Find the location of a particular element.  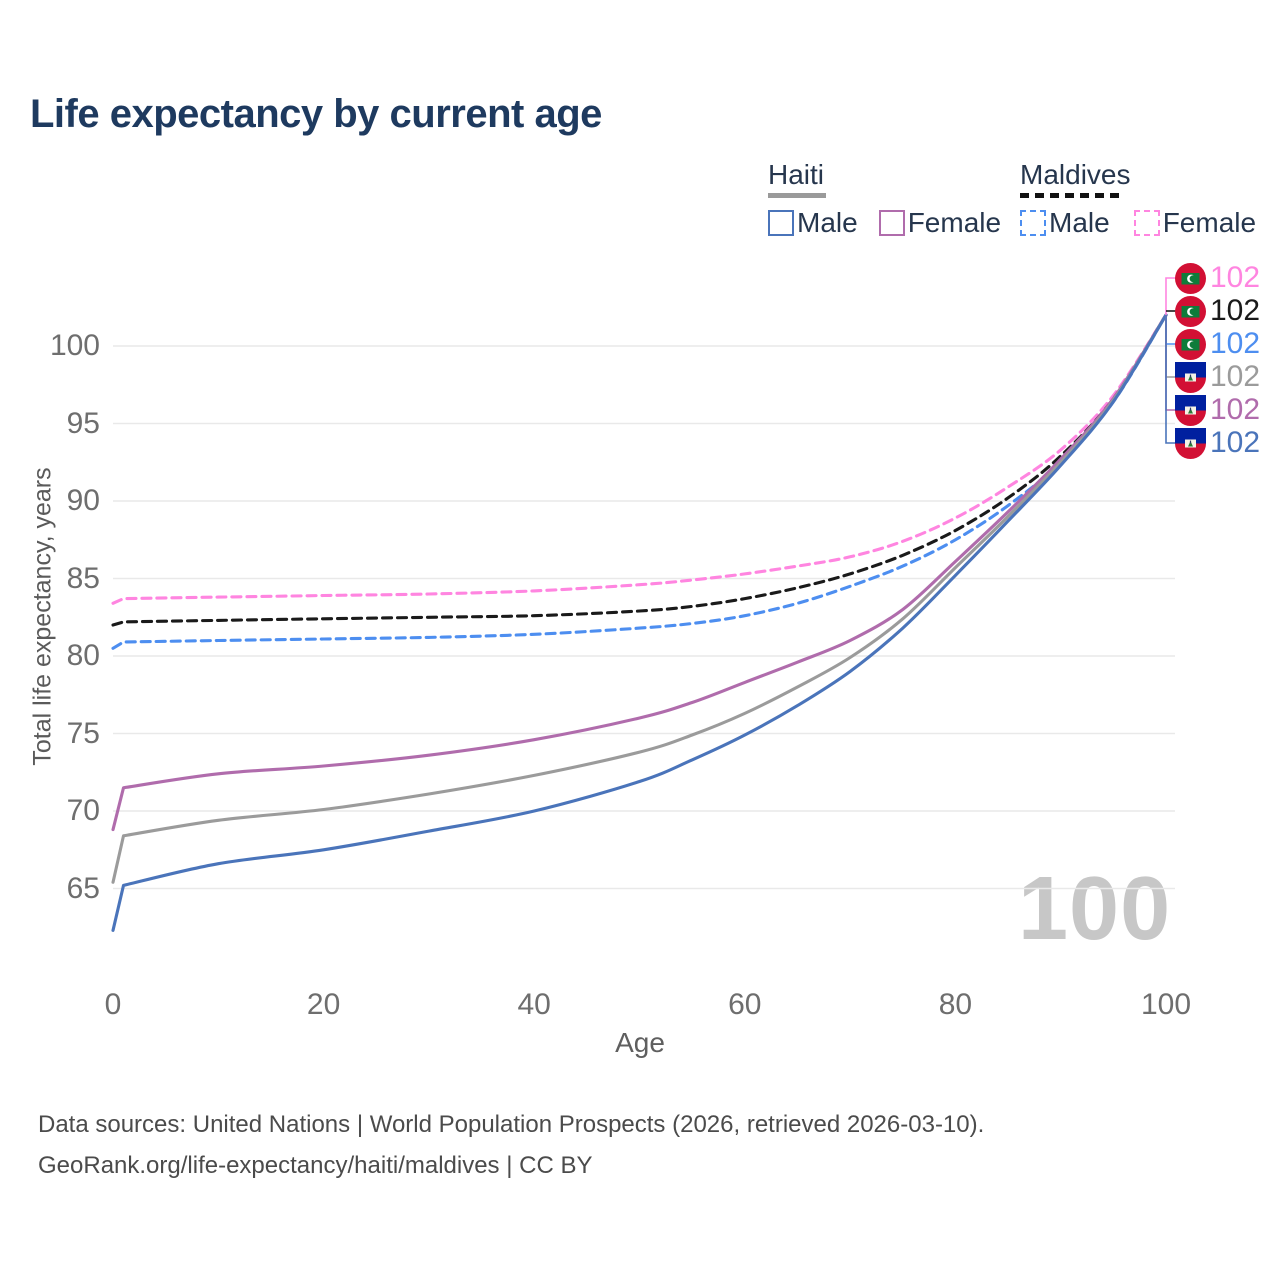

y-tick-label: 90 is located at coordinates (83, 500).